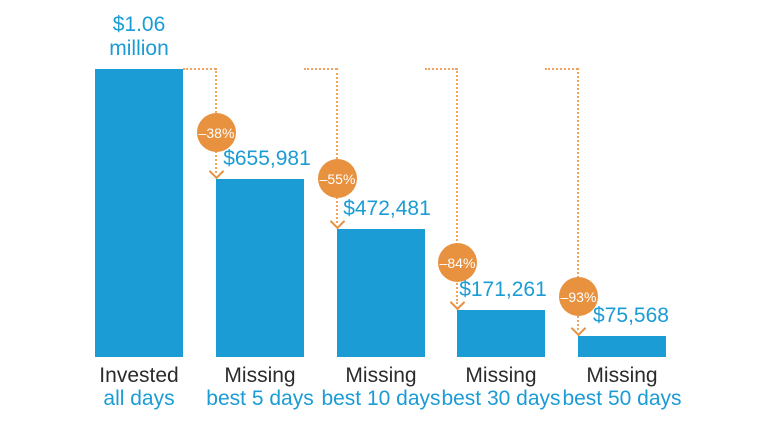 The image size is (760, 428). What do you see at coordinates (381, 293) in the screenshot?
I see `bar-missing-best-10-days` at bounding box center [381, 293].